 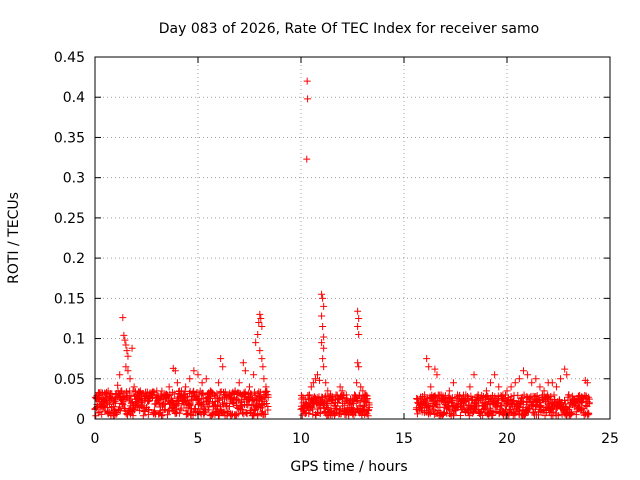 What do you see at coordinates (69, 58) in the screenshot?
I see `y-tick-label: 0.45` at bounding box center [69, 58].